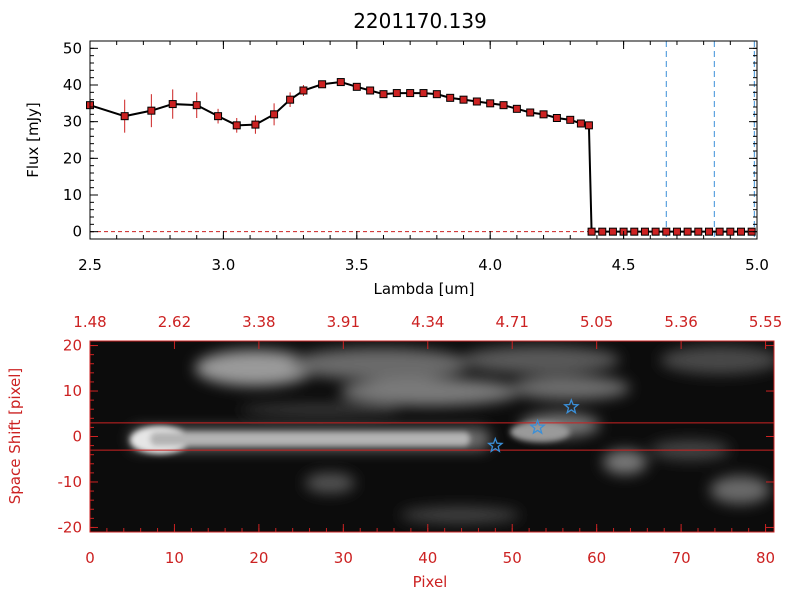 The image size is (800, 600). I want to click on x-tick-label: 20, so click(258, 558).